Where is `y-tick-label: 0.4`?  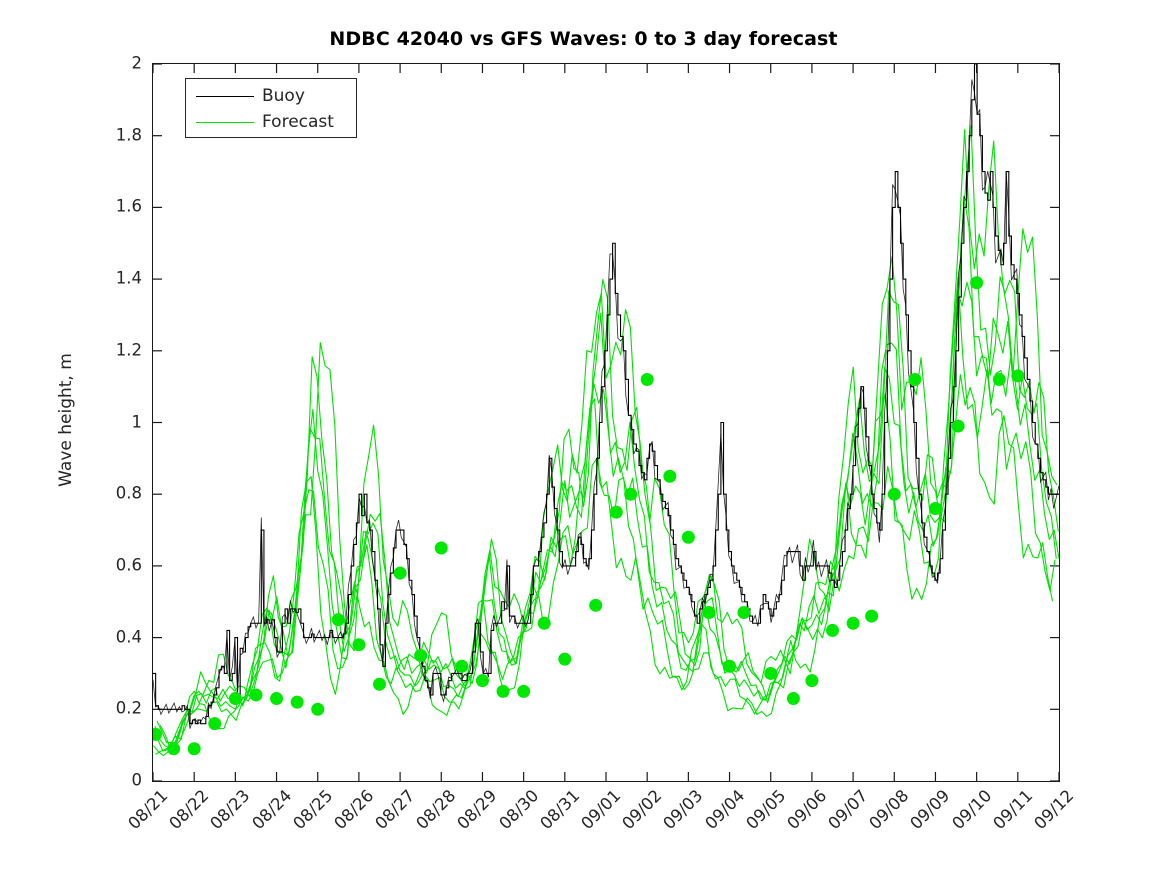 y-tick-label: 0.4 is located at coordinates (128, 637).